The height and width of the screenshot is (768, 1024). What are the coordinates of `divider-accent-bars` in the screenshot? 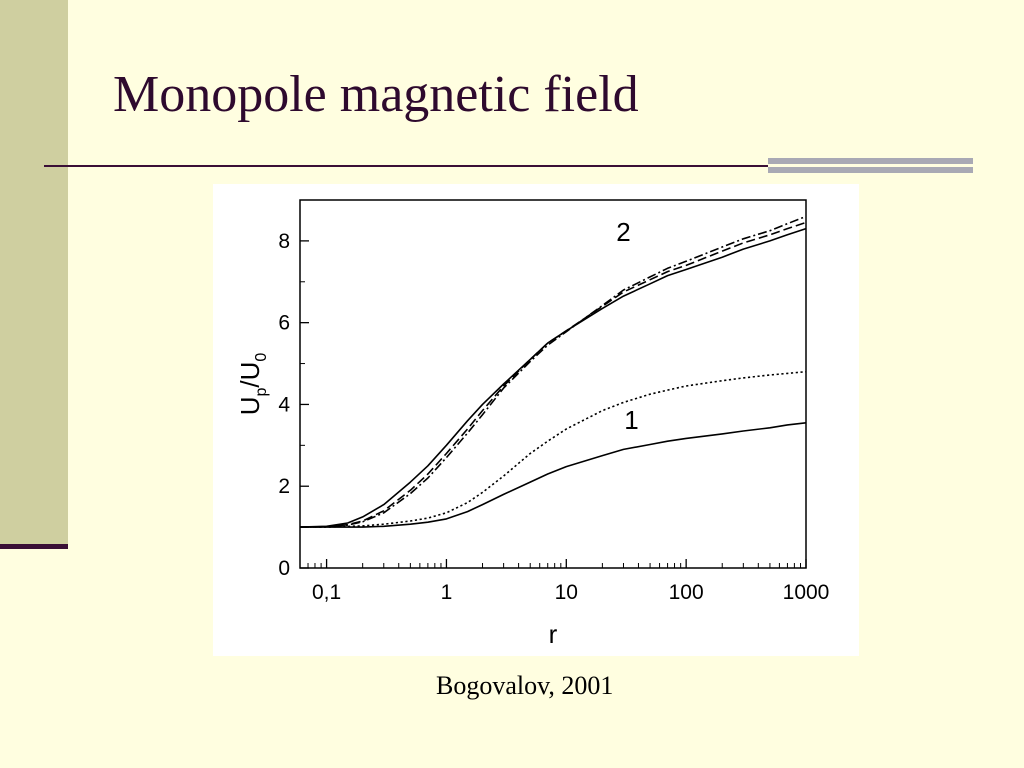 It's located at (870, 168).